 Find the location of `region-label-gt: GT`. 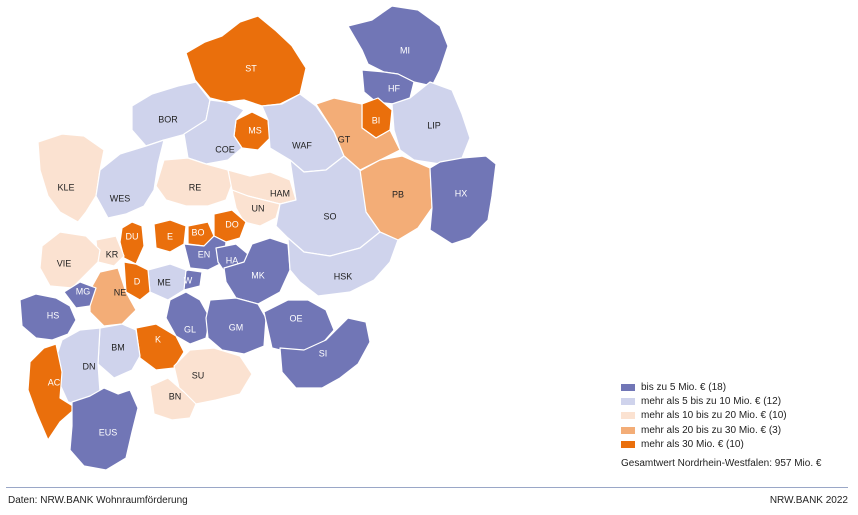

region-label-gt: GT is located at coordinates (344, 139).